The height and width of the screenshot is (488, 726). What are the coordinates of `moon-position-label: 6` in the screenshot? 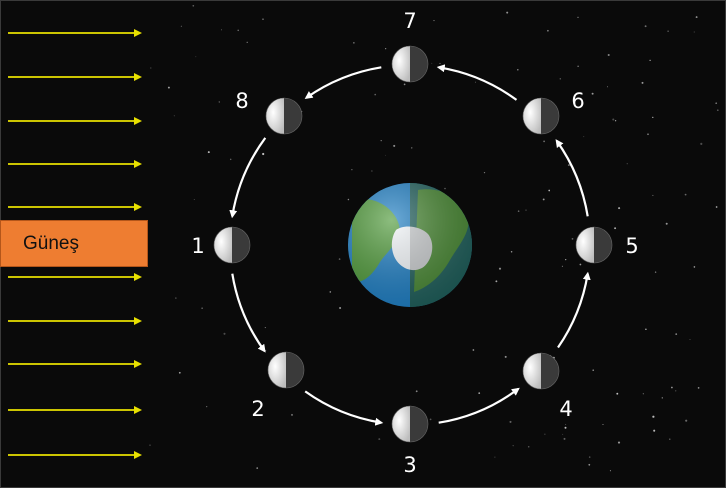 It's located at (577, 101).